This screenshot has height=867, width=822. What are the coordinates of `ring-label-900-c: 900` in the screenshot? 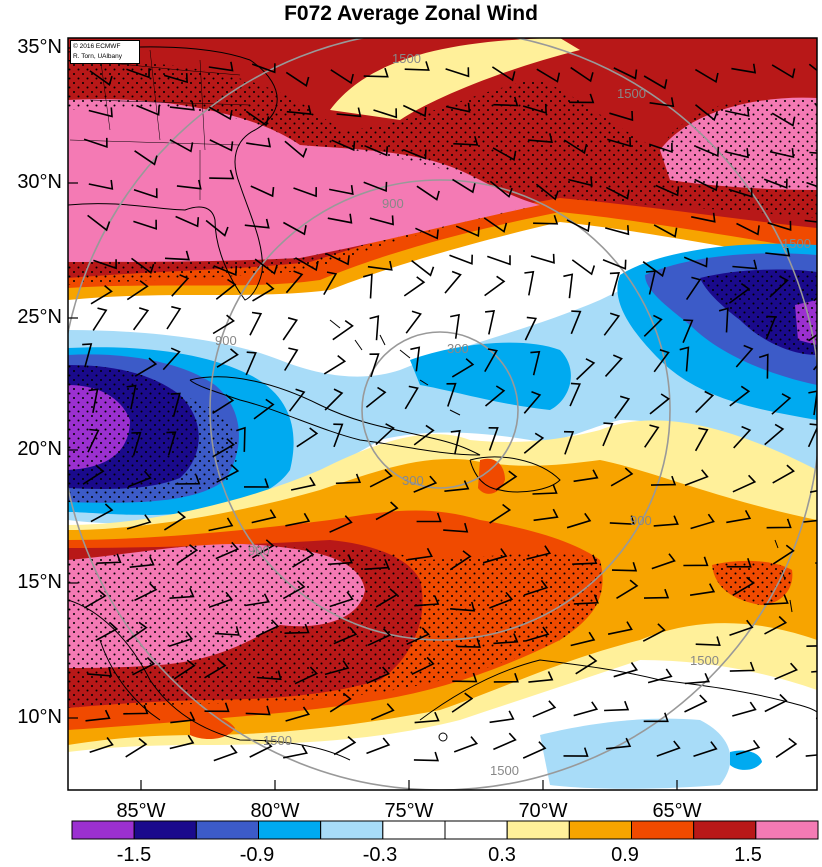 It's located at (641, 520).